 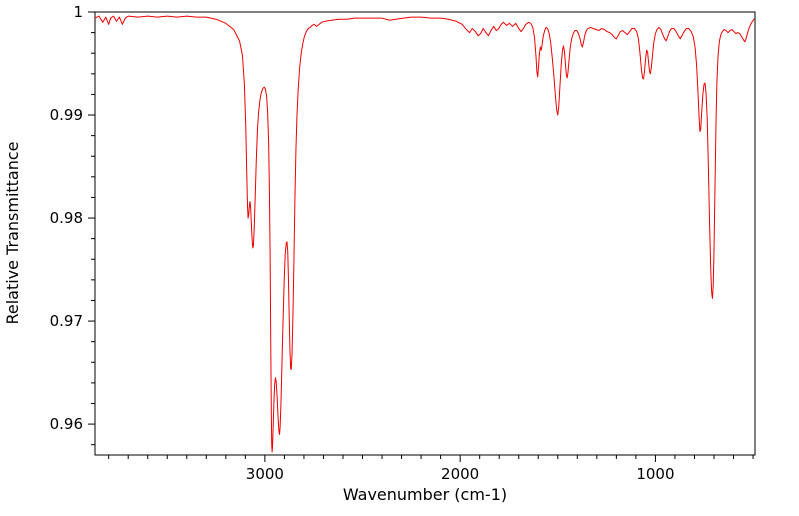 What do you see at coordinates (78, 12) in the screenshot?
I see `y-tick-label: 1` at bounding box center [78, 12].